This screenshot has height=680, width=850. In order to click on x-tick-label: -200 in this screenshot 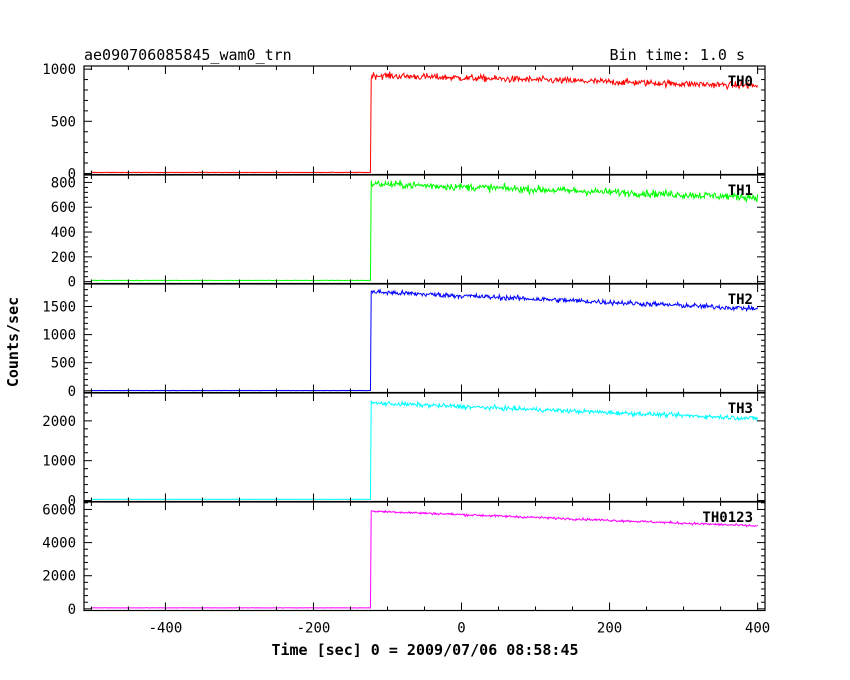, I will do `click(314, 629)`.